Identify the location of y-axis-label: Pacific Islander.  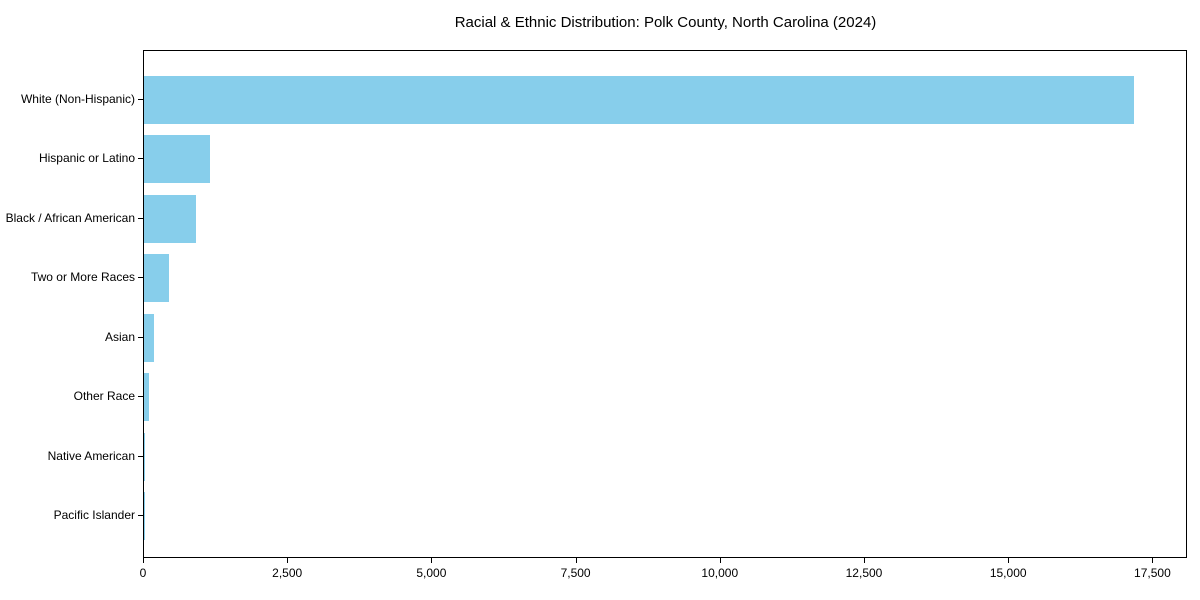
(94, 515).